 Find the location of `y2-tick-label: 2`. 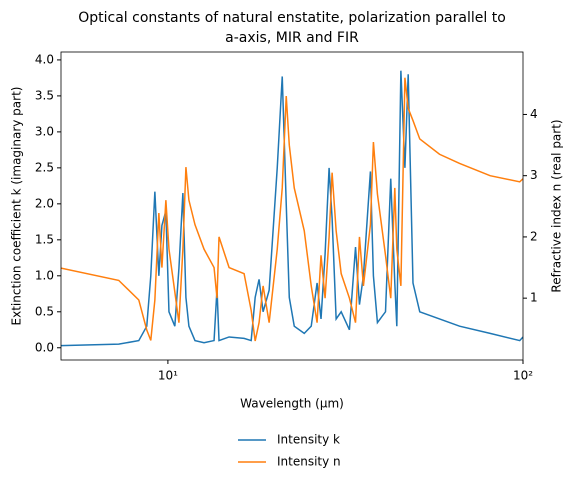

y2-tick-label: 2 is located at coordinates (534, 236).